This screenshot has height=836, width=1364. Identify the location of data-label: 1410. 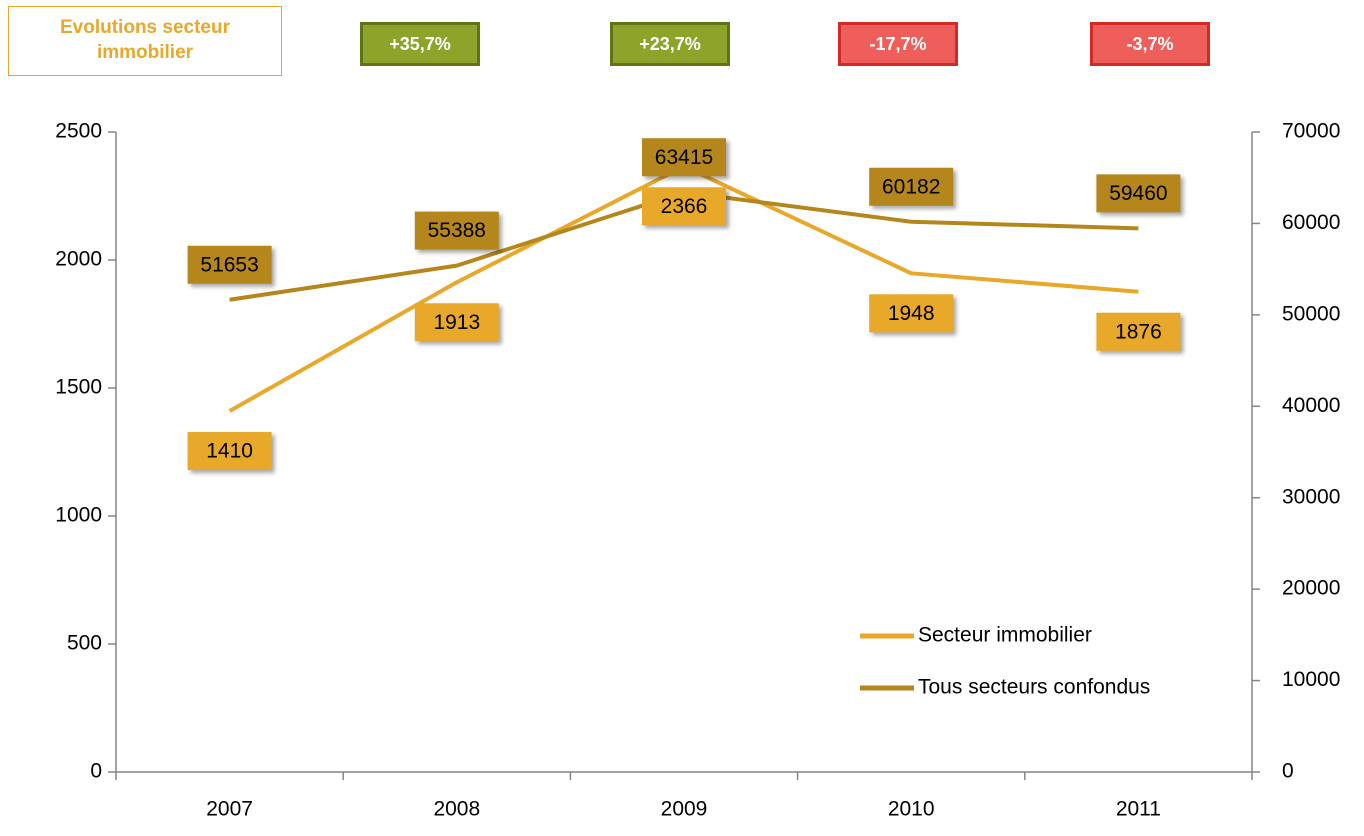
(229, 451).